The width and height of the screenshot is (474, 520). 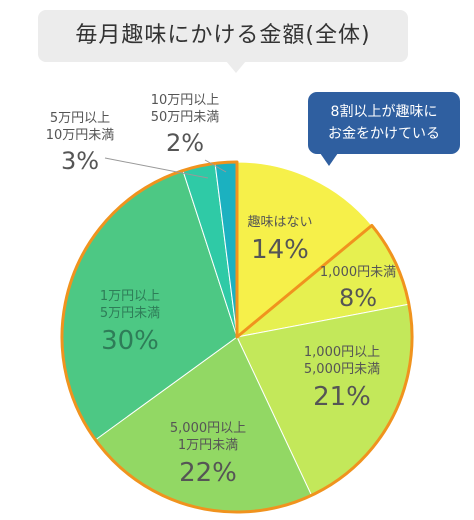 I want to click on slice-label-7-line-1: 10万円以上, so click(x=185, y=100).